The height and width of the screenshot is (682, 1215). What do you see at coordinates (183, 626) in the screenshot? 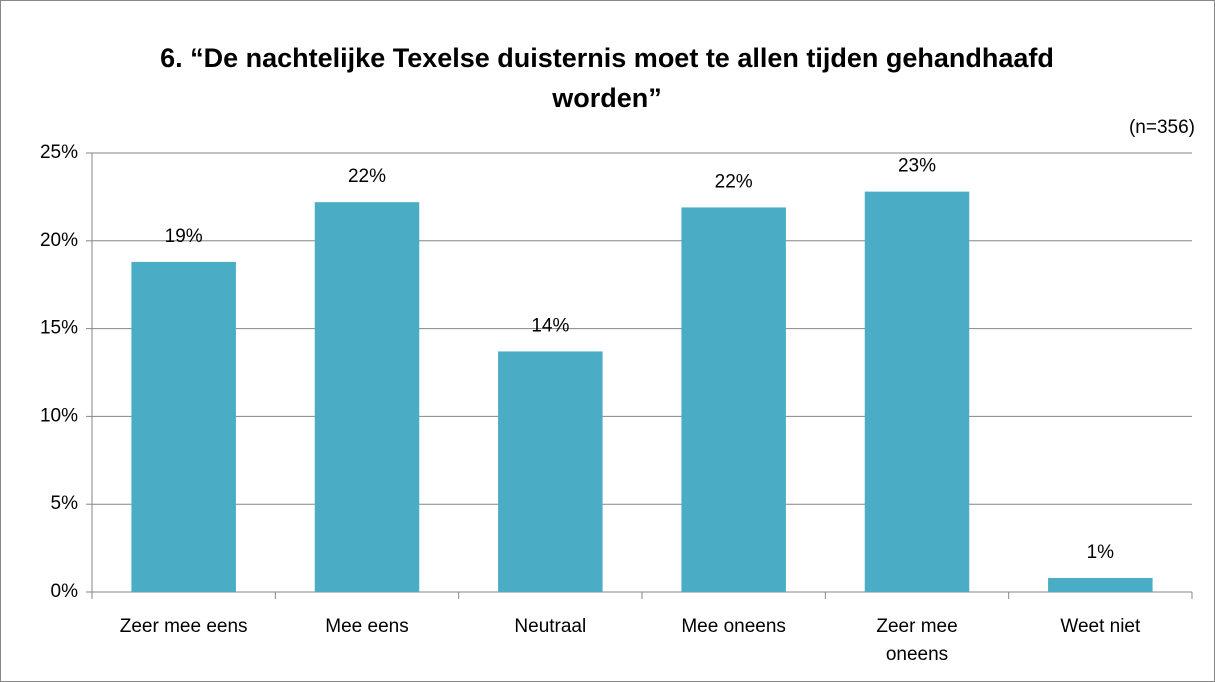
I see `x-tick-label: Zeer mee eens` at bounding box center [183, 626].